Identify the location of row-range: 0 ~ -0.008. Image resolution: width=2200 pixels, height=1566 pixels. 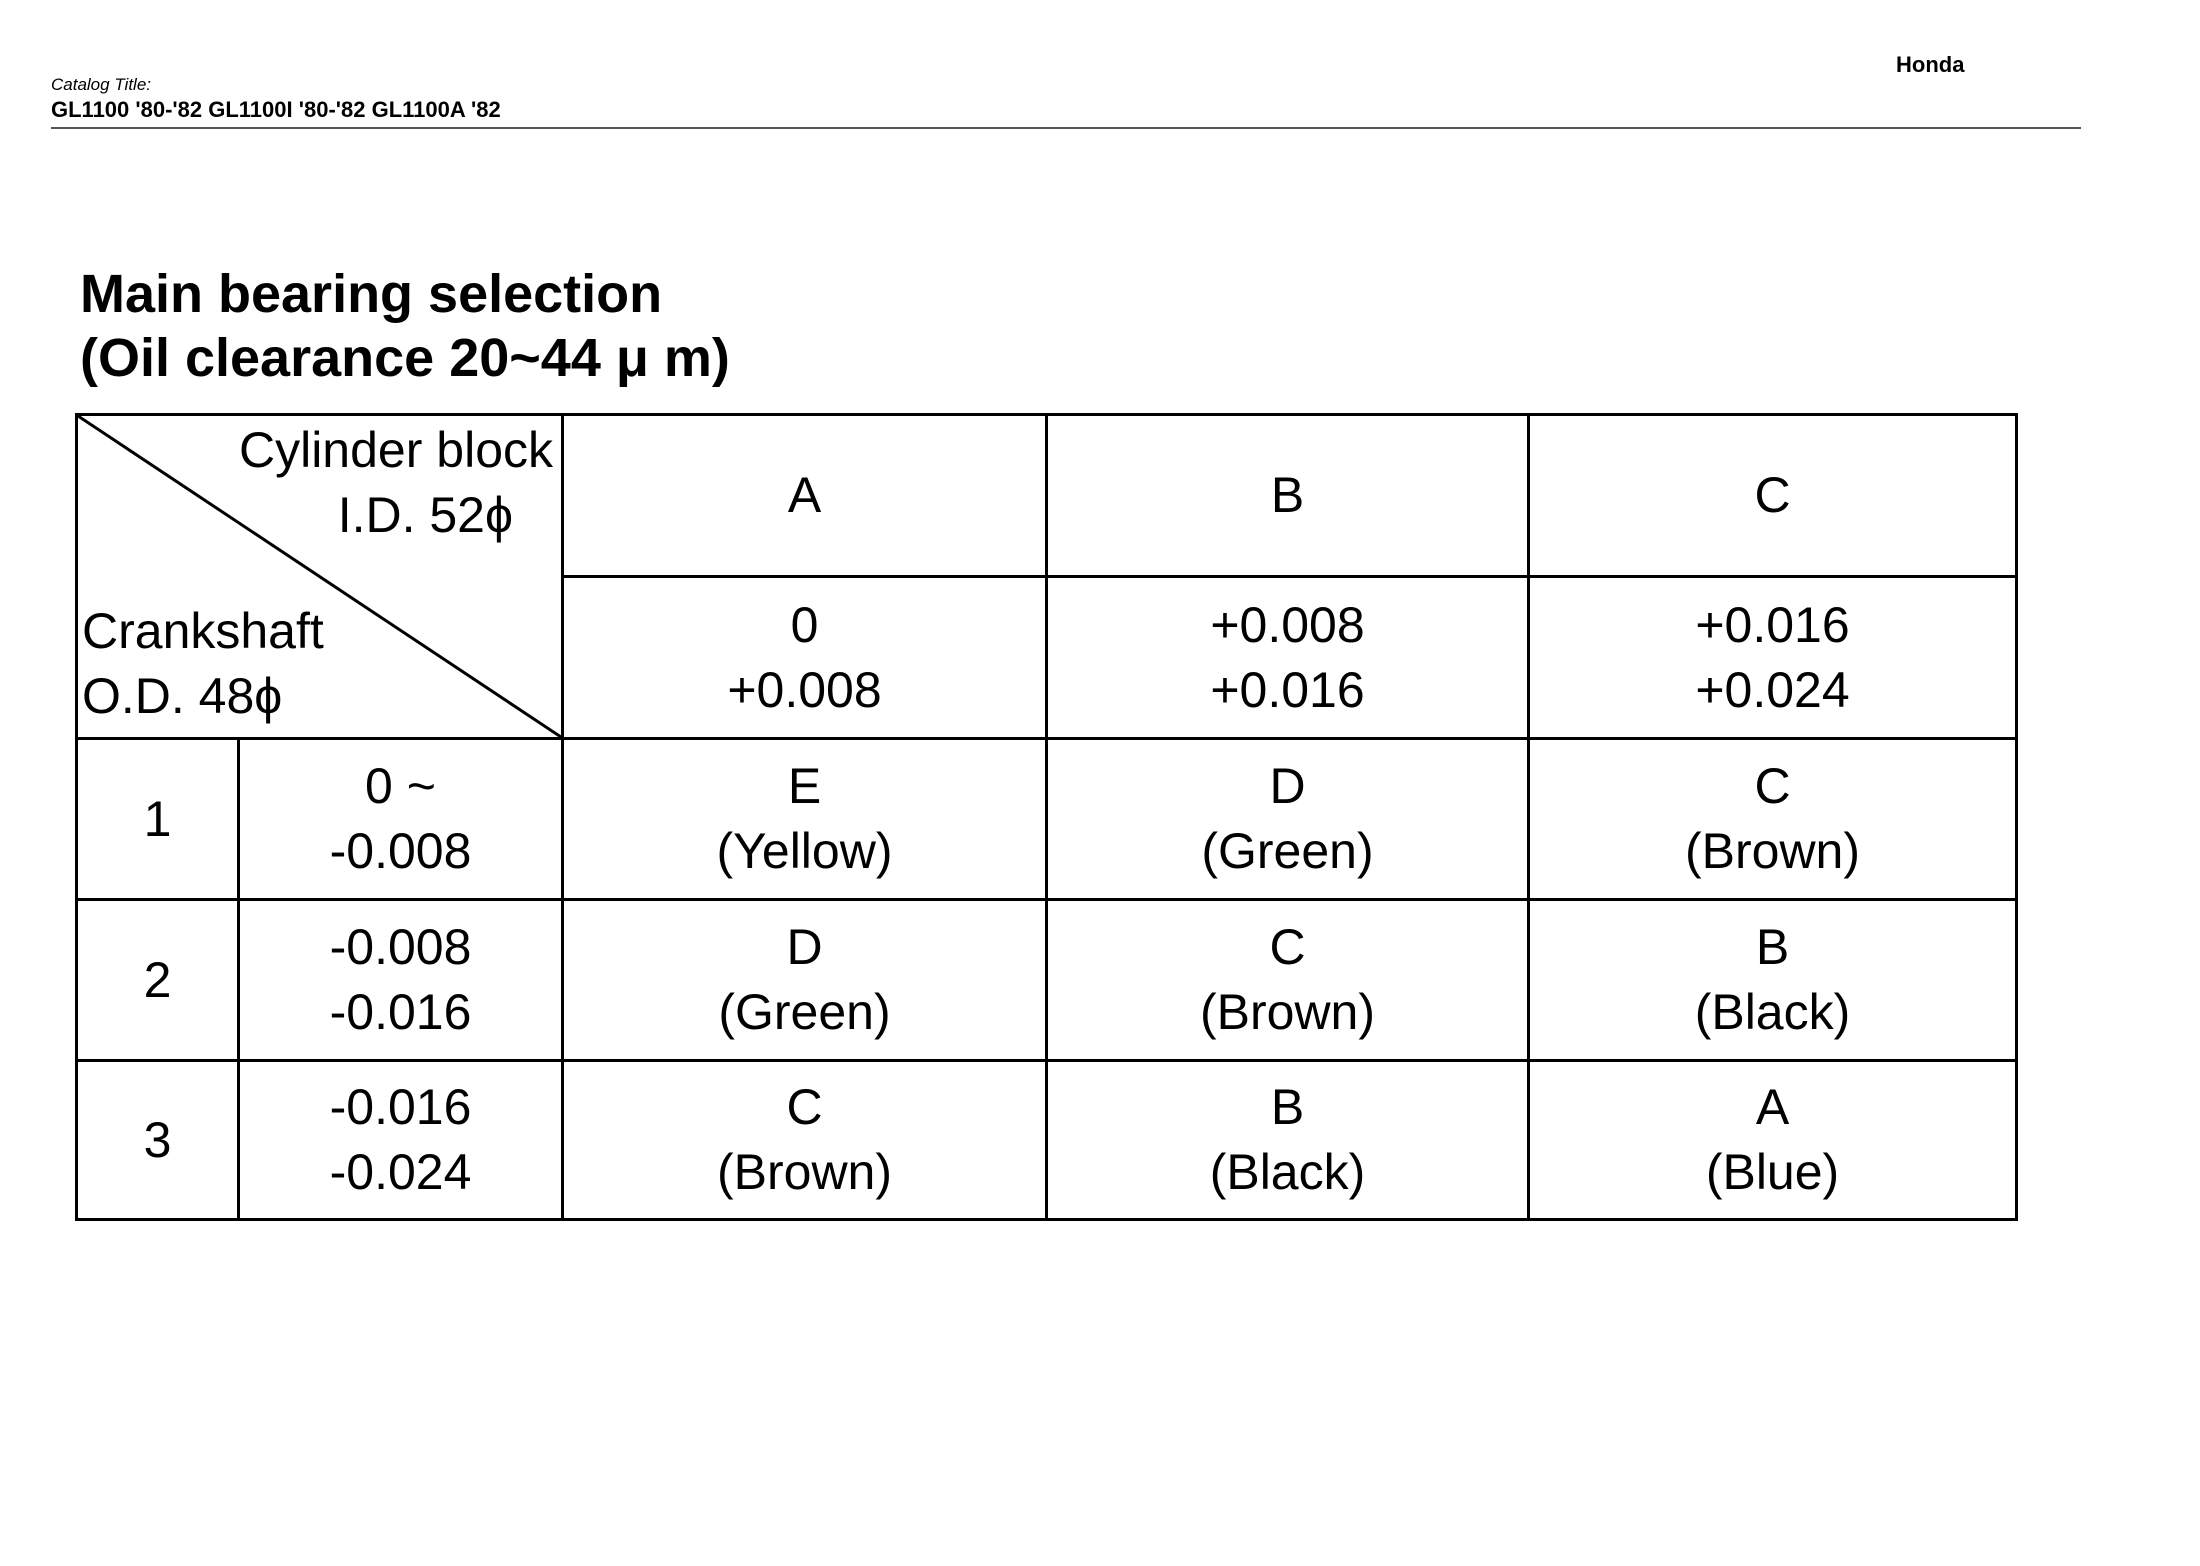
(400, 819).